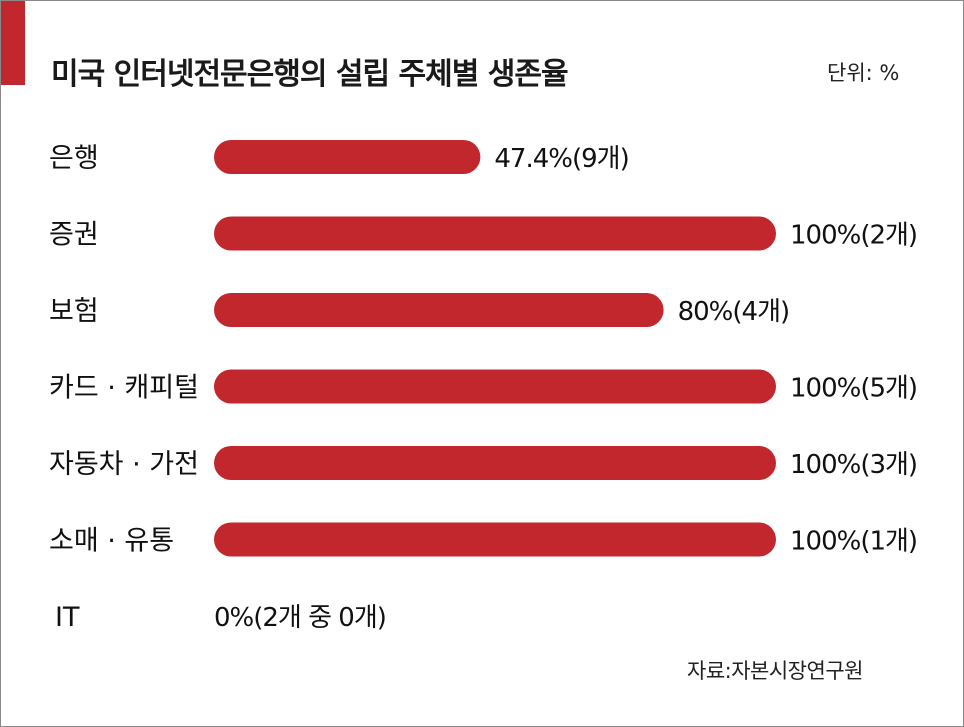  I want to click on category-label: 소매 · 유통, so click(111, 541).